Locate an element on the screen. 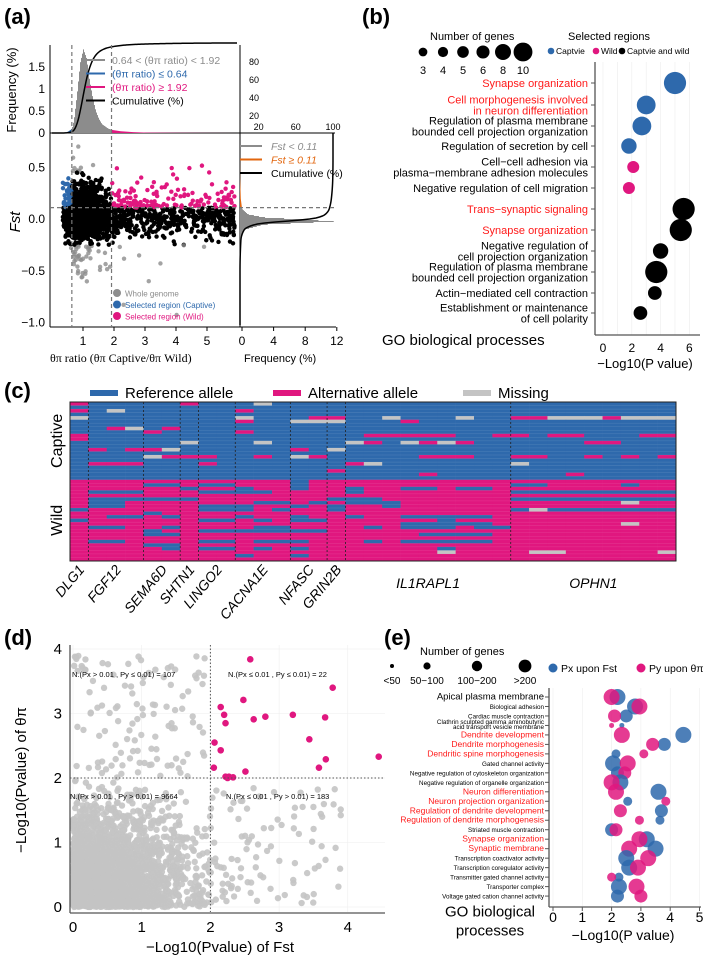 The image size is (708, 959). a-point-captive is located at coordinates (64, 195).